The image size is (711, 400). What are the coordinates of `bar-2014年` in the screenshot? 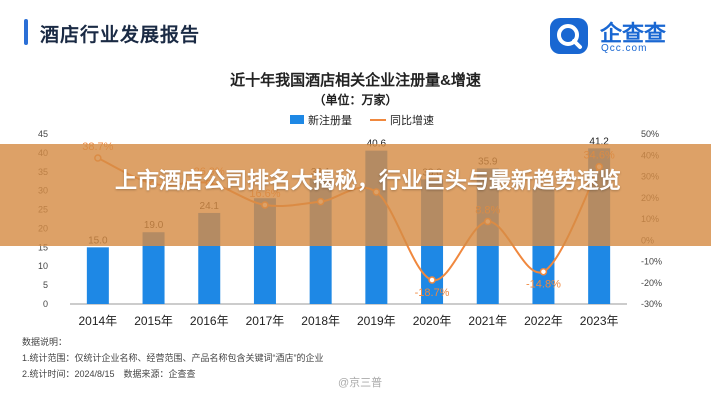 It's located at (97, 275).